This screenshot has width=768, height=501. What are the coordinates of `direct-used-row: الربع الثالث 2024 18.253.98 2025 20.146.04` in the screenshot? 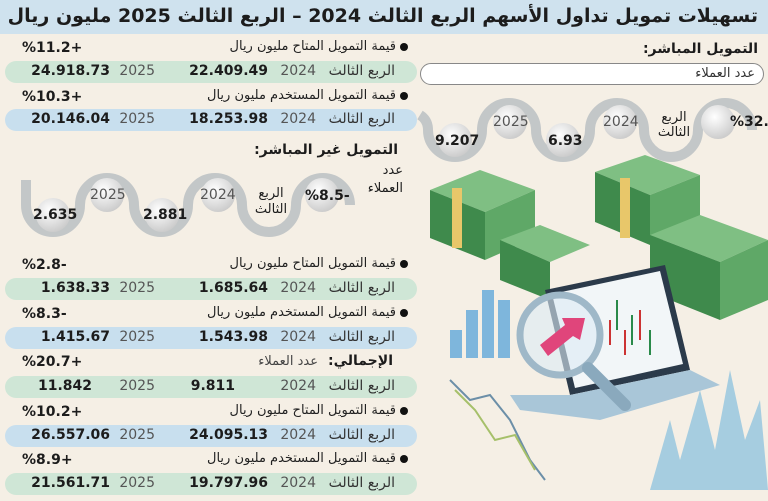 It's located at (211, 120).